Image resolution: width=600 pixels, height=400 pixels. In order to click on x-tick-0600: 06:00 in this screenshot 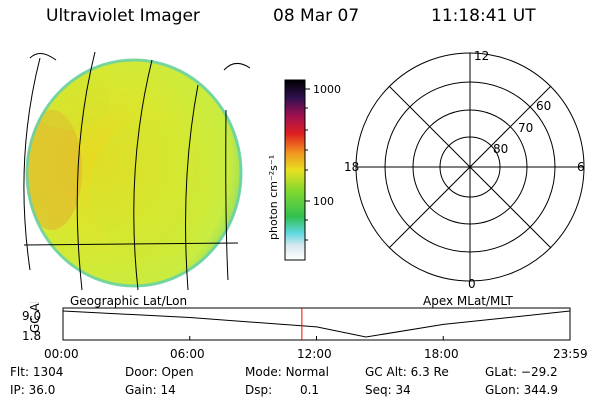, I will do `click(187, 354)`.